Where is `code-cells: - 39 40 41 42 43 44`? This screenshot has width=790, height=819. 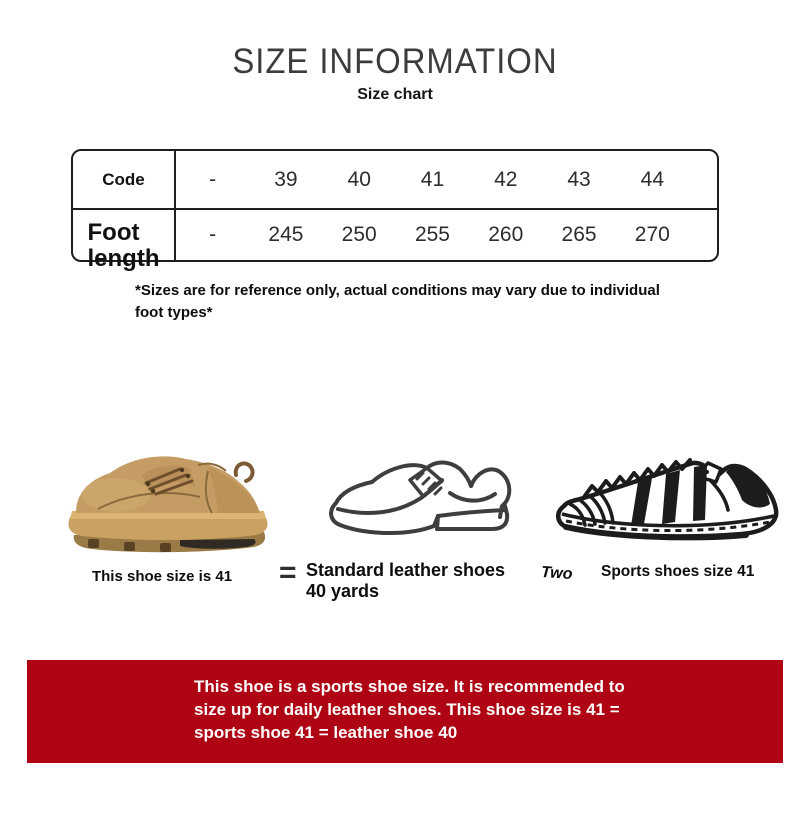 code-cells: - 39 40 41 42 43 44 is located at coordinates (446, 179).